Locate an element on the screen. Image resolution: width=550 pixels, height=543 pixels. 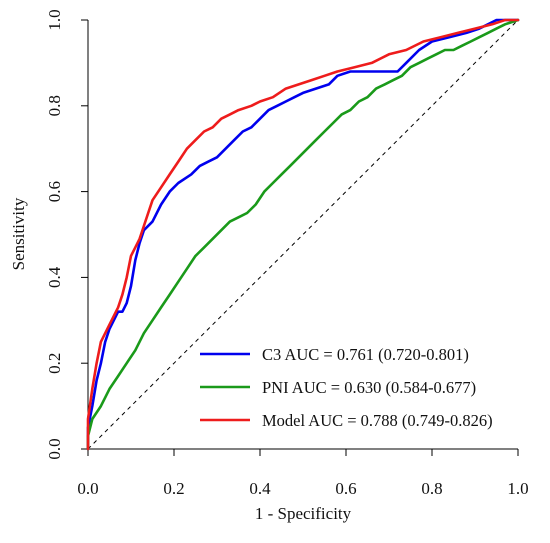
y-tick-label: 1.0 is located at coordinates (54, 19).